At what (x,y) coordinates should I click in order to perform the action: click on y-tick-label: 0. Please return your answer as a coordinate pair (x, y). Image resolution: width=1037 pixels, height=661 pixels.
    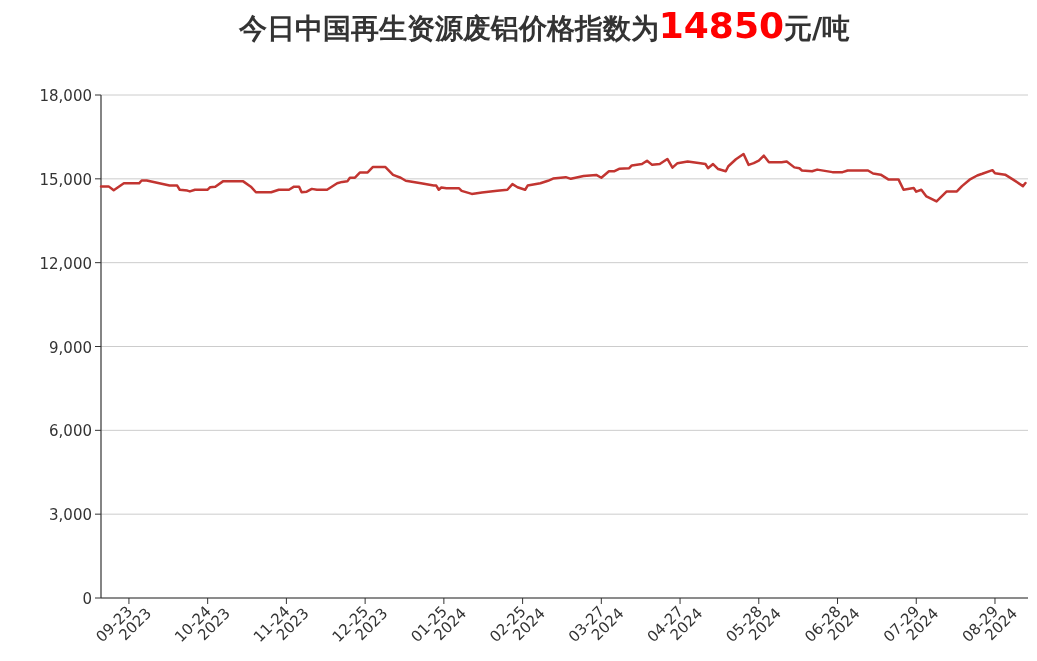
    Looking at the image, I should click on (87, 599).